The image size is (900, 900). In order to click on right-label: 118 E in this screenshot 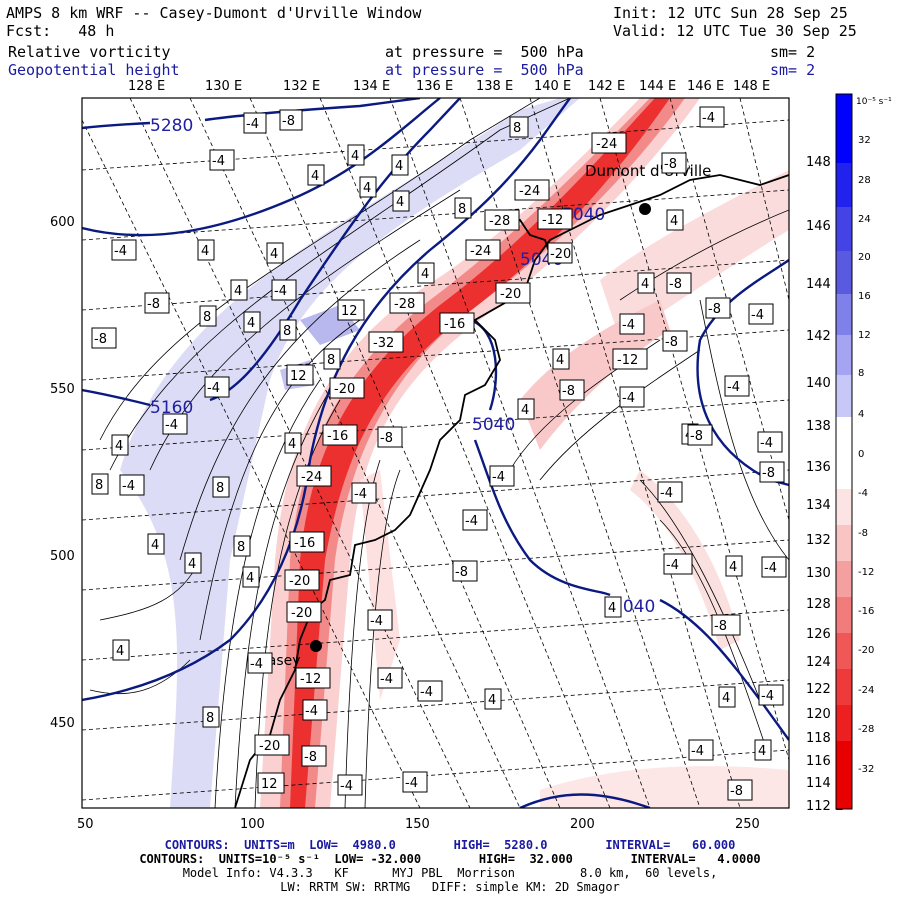, I will do `click(824, 738)`.